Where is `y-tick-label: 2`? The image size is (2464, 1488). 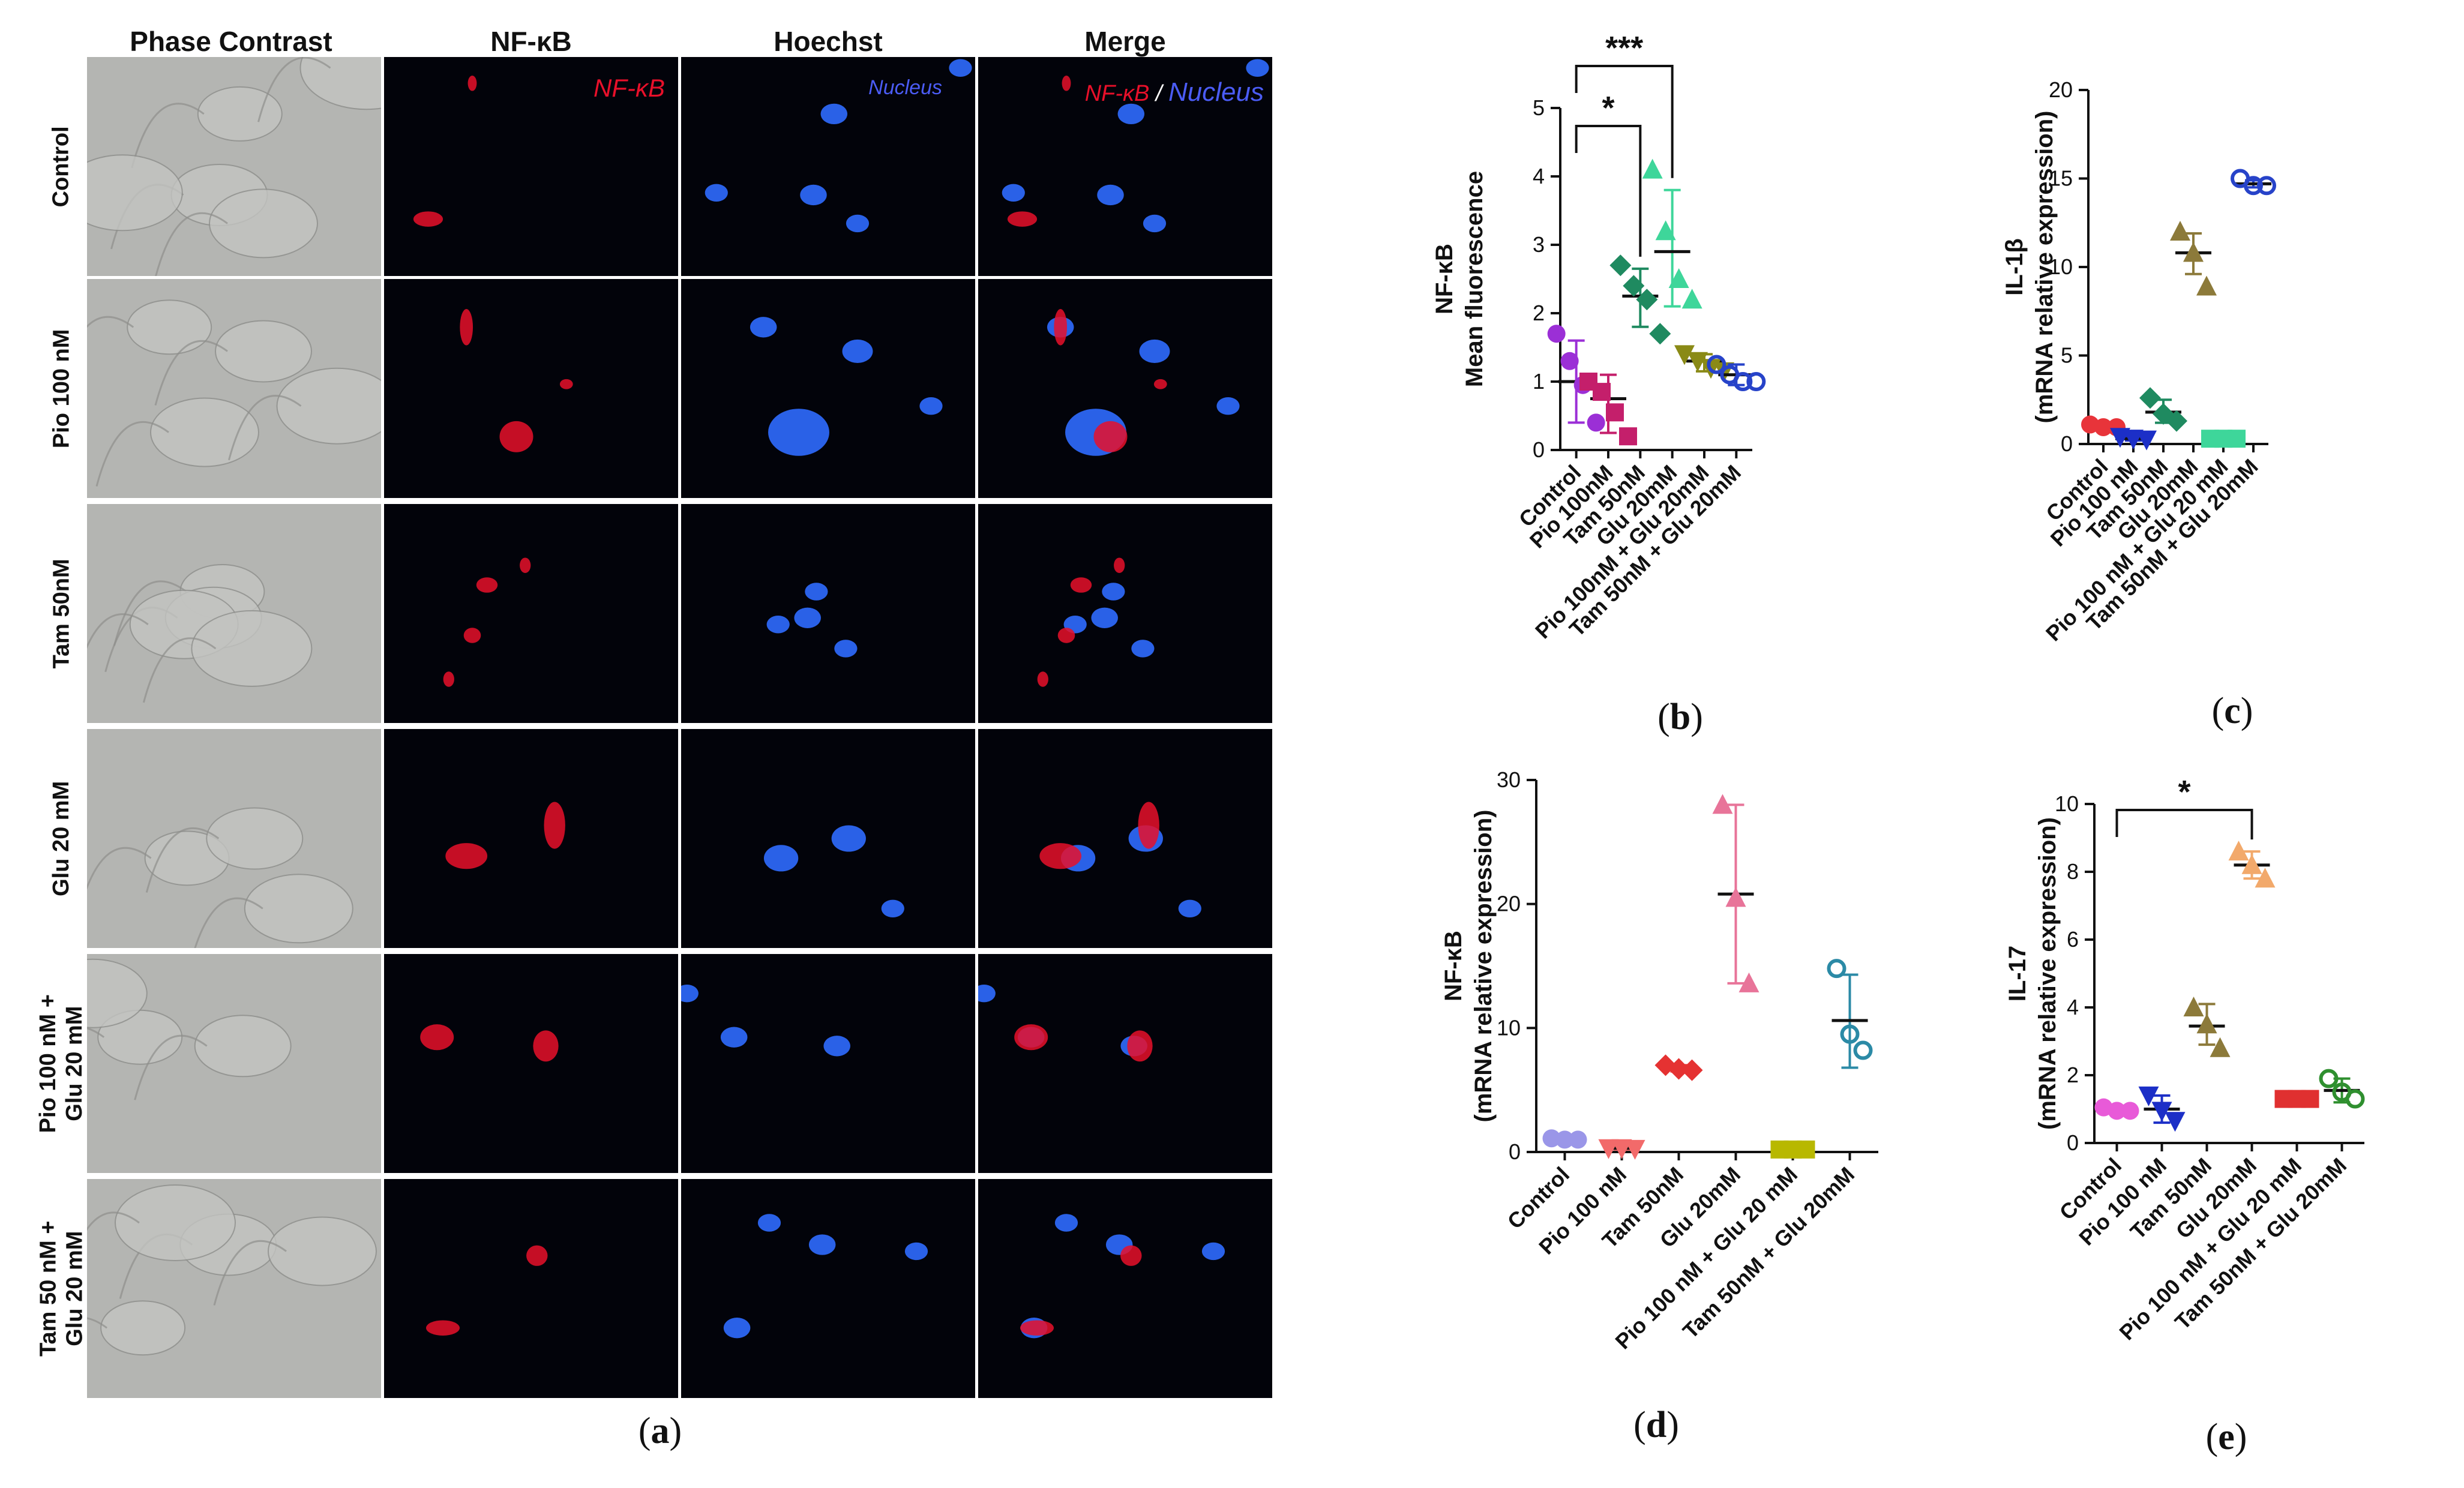 y-tick-label: 2 is located at coordinates (2073, 1075).